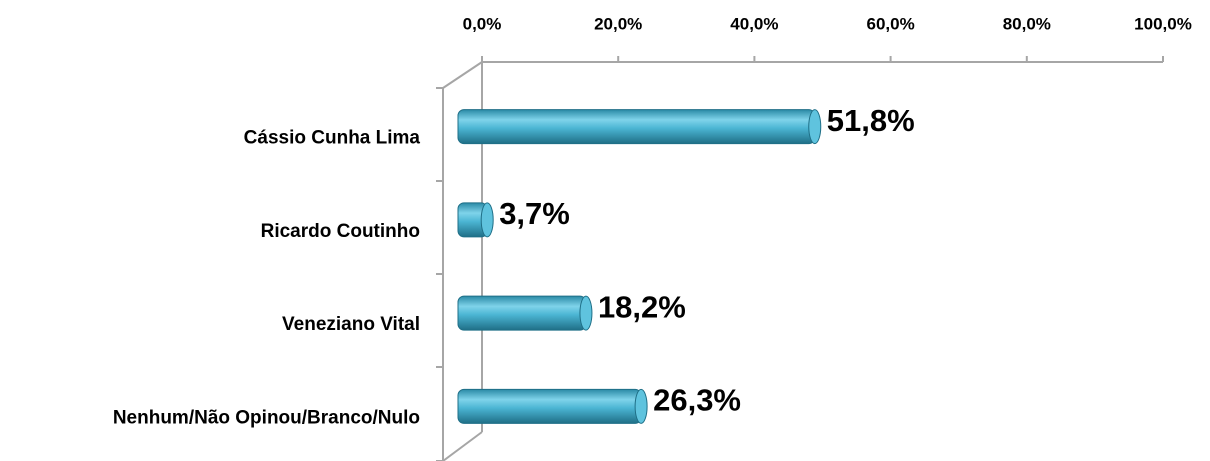 The height and width of the screenshot is (461, 1210). I want to click on x-tick-label: 40,0%, so click(754, 23).